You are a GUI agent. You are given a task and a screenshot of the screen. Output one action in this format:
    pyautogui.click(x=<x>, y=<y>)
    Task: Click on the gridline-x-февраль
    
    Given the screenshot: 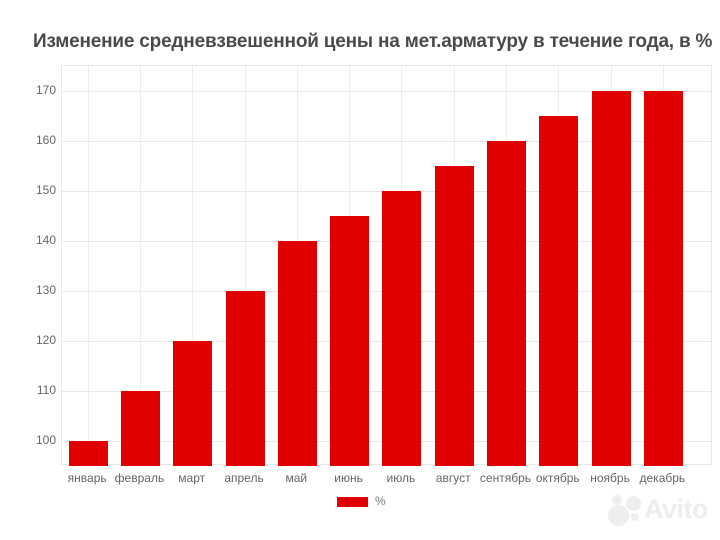 What is the action you would take?
    pyautogui.click(x=140, y=265)
    